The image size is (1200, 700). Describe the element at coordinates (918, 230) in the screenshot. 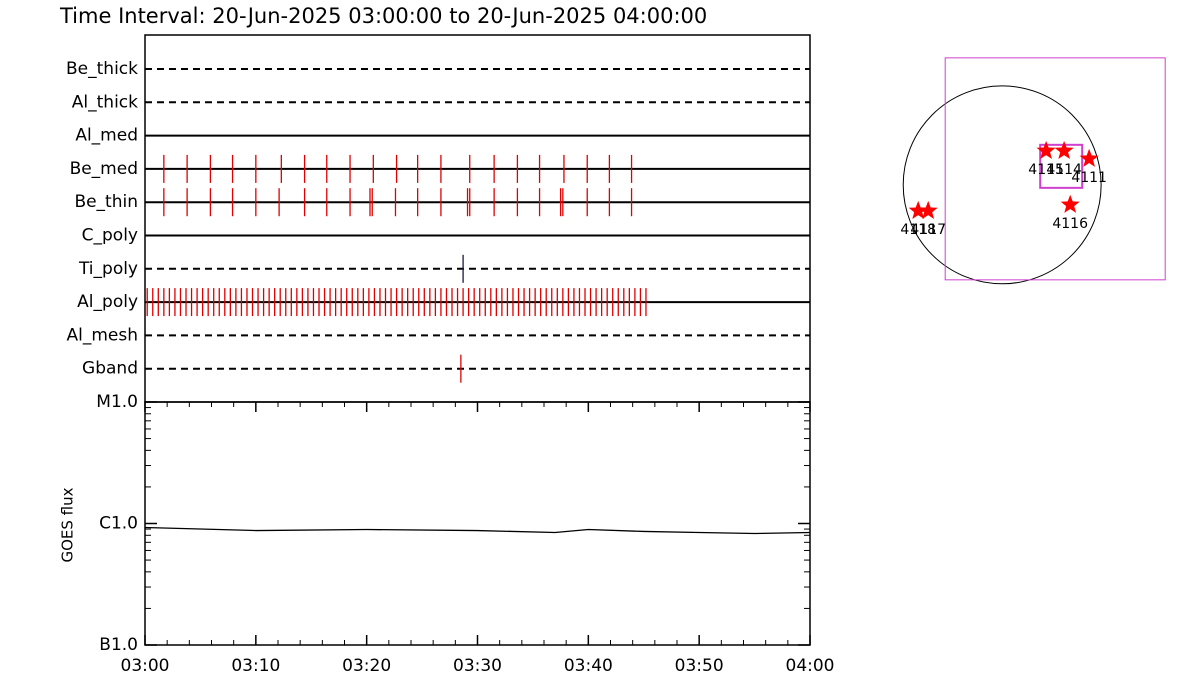

I see `active-region-label: 4118` at that location.